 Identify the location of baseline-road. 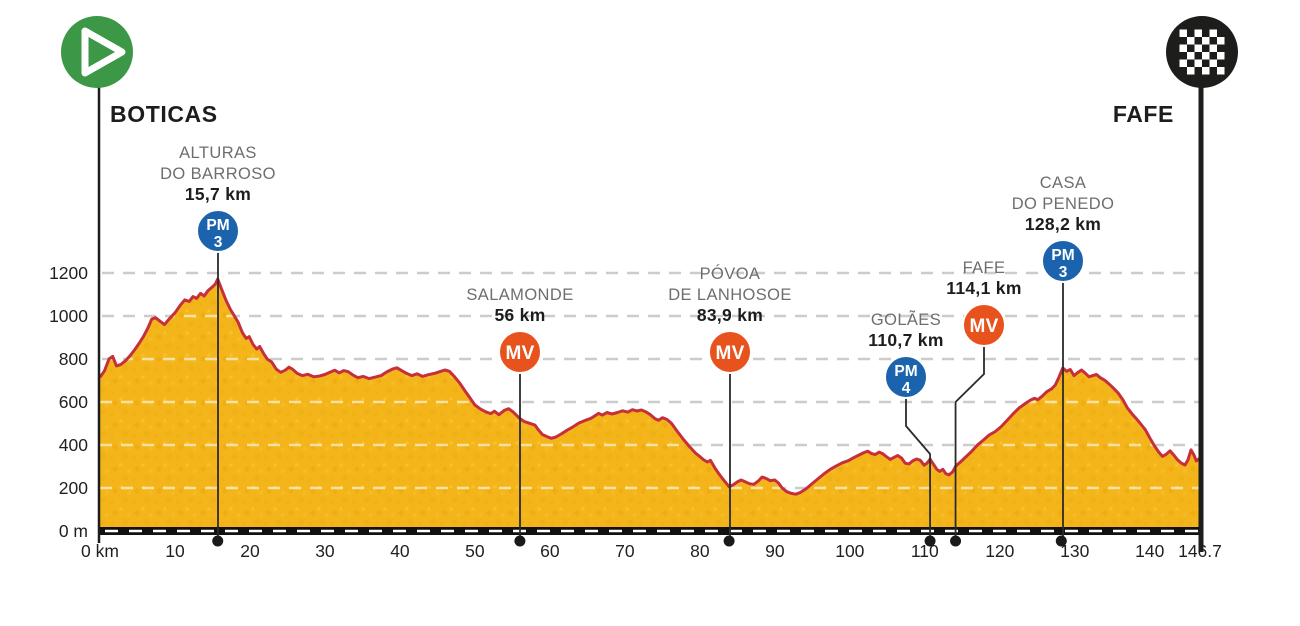
(651, 531).